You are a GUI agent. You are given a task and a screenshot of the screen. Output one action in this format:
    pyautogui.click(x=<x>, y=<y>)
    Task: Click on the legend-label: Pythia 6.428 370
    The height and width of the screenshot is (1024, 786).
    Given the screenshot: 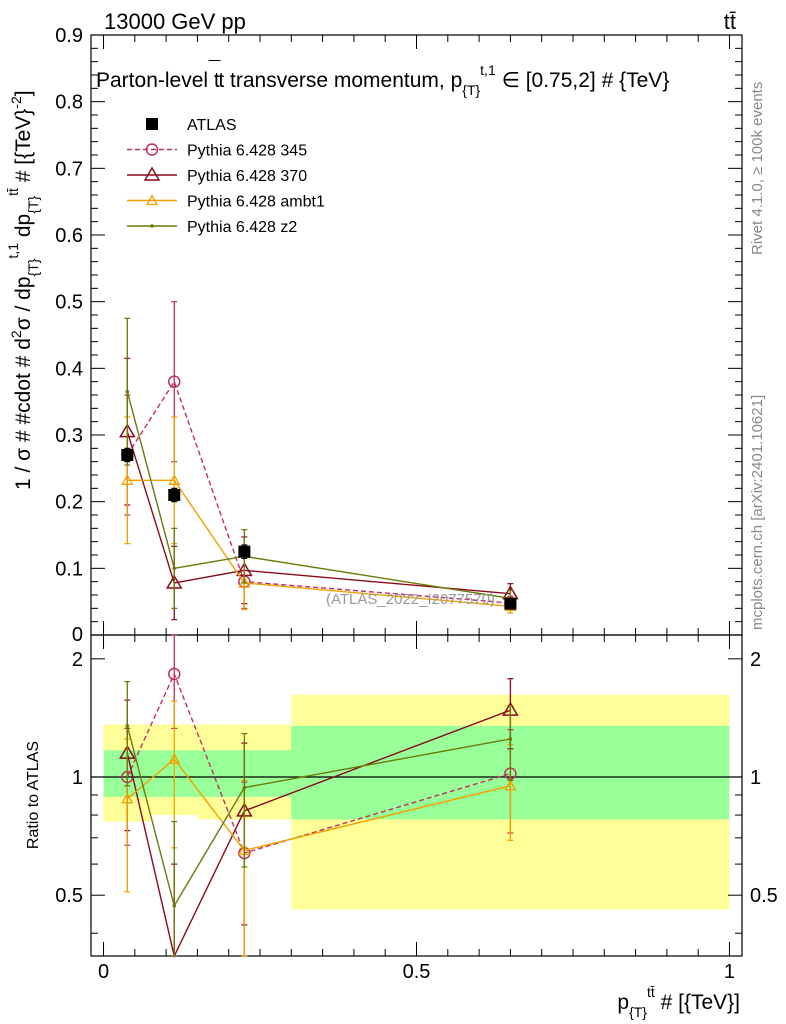 What is the action you would take?
    pyautogui.click(x=247, y=176)
    